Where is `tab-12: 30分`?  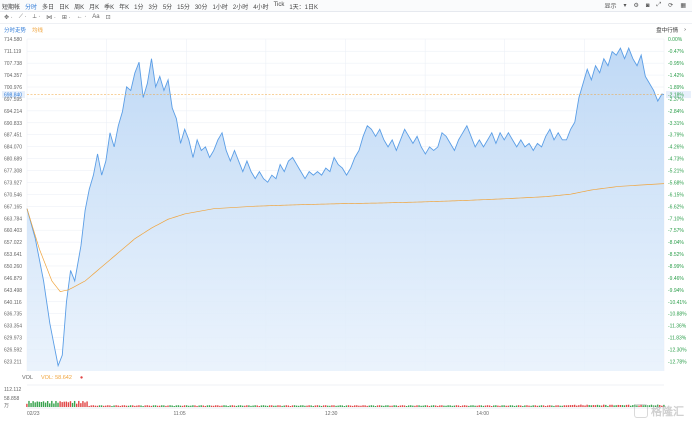
tab-12: 30分 is located at coordinates (201, 8).